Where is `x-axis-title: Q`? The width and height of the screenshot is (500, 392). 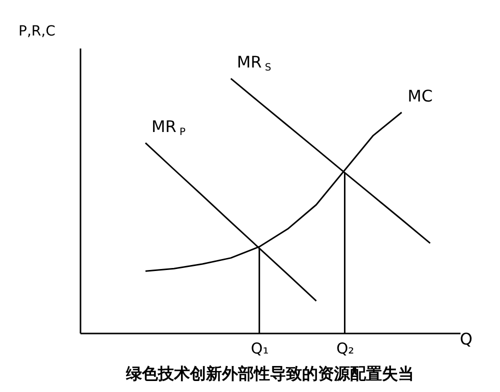 x-axis-title: Q is located at coordinates (466, 339).